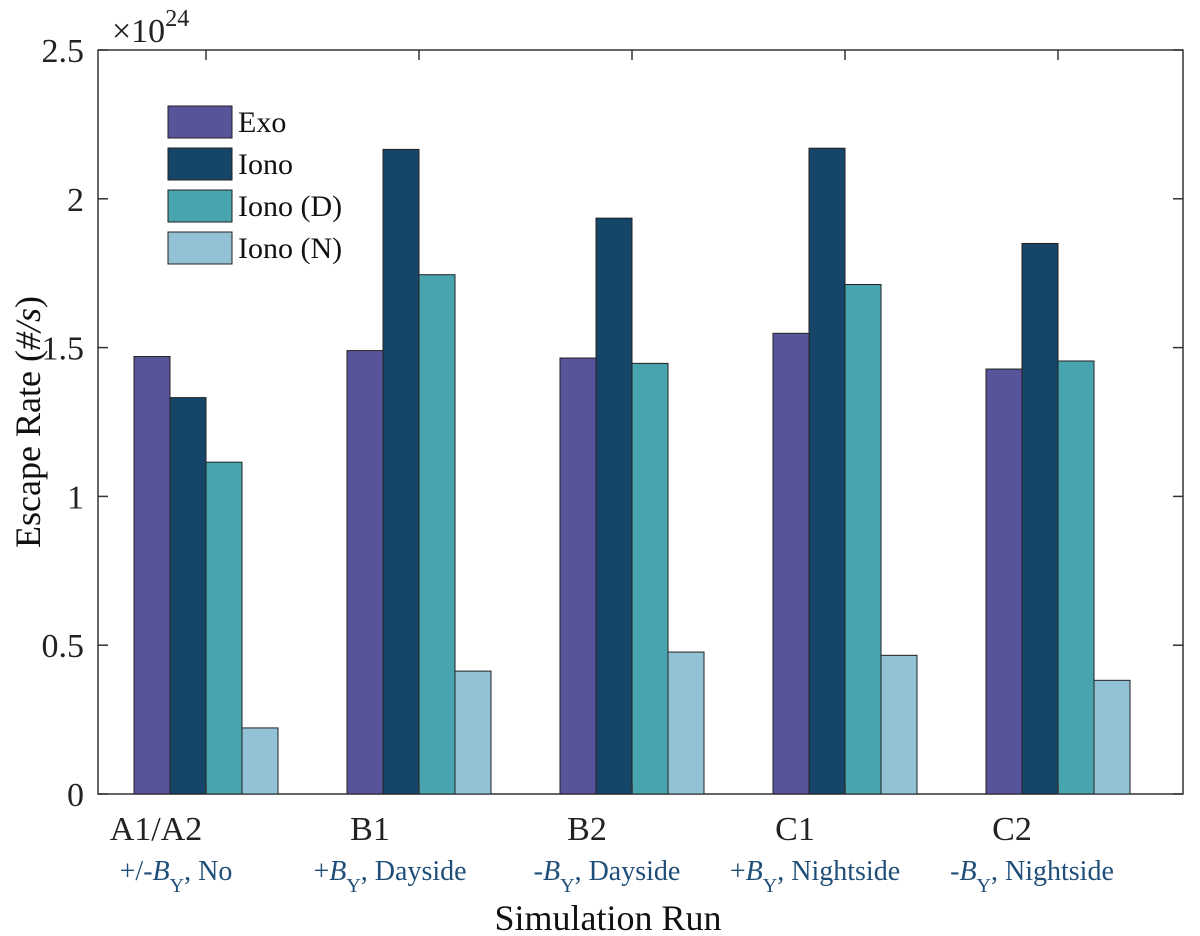 Image resolution: width=1200 pixels, height=936 pixels. I want to click on y-tick-label: 2, so click(75, 200).